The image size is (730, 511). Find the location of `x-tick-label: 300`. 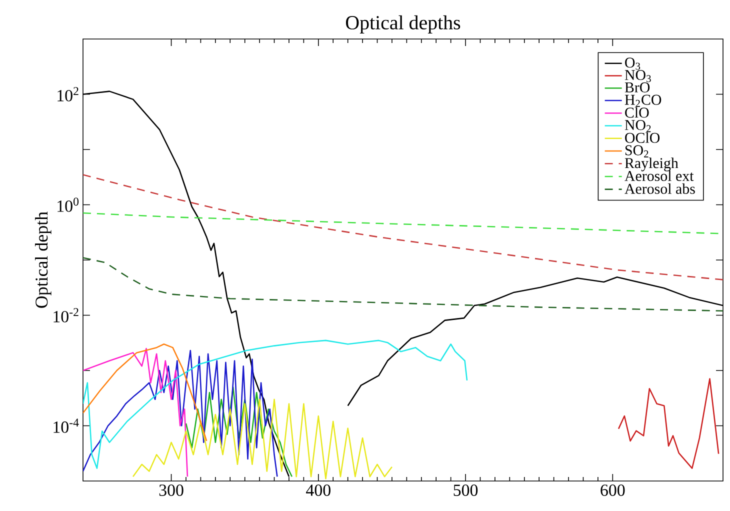

x-tick-label: 300 is located at coordinates (171, 490).